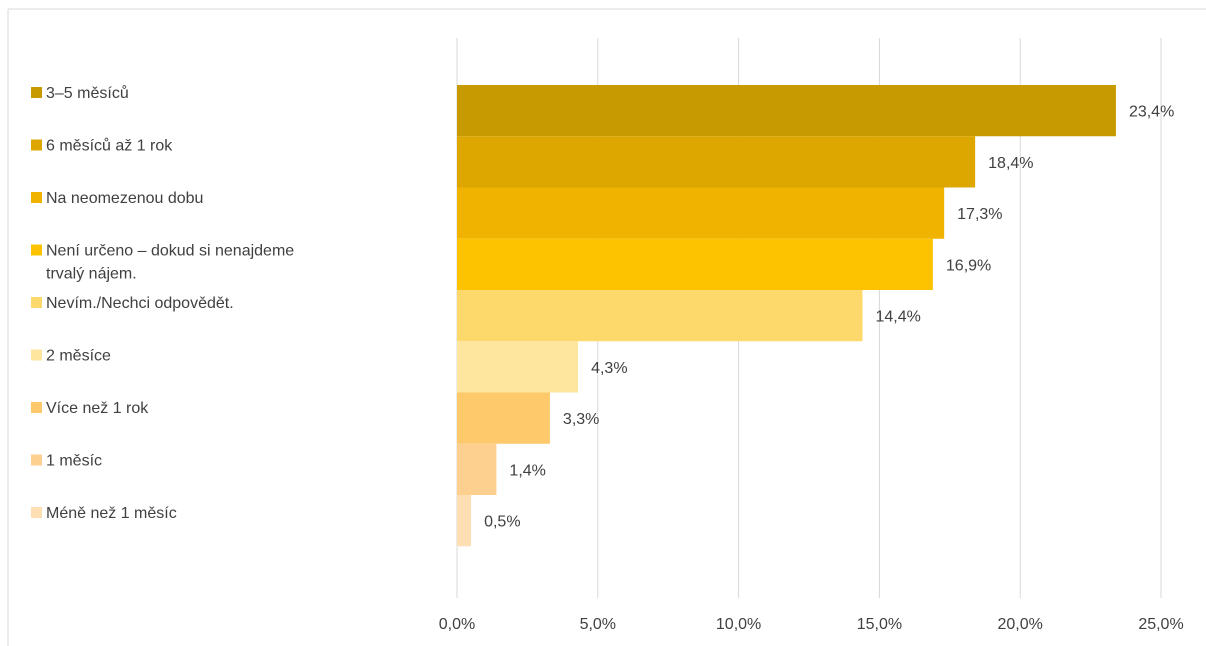 This screenshot has height=646, width=1206. Describe the element at coordinates (78, 356) in the screenshot. I see `legend-label: 2 měsíce` at that location.